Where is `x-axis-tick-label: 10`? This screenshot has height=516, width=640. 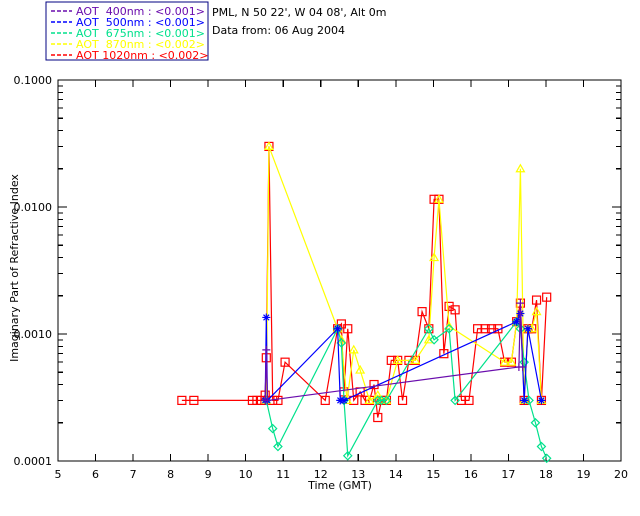
x-axis-tick-label: 10 is located at coordinates (246, 474).